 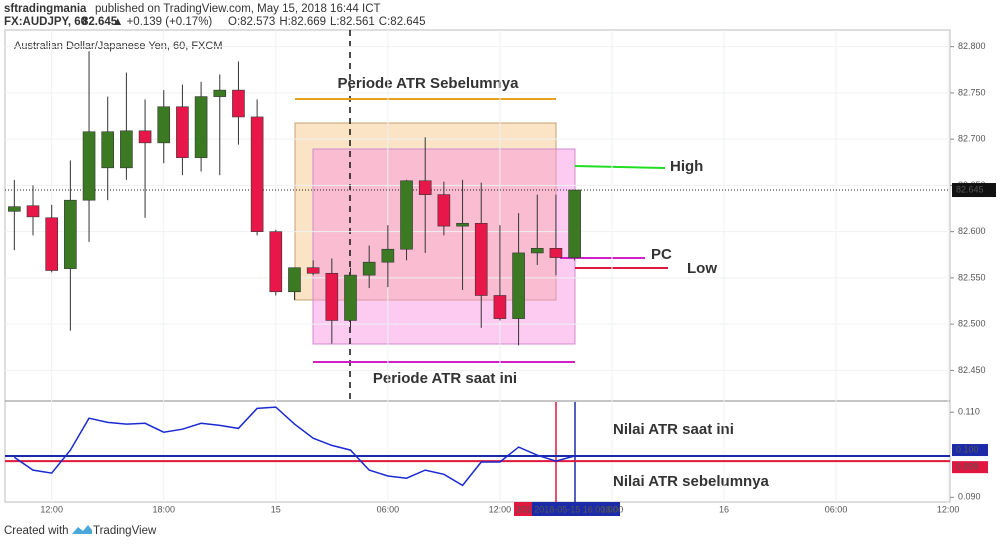 What do you see at coordinates (234, 22) in the screenshot?
I see `ohlc-label: O:` at bounding box center [234, 22].